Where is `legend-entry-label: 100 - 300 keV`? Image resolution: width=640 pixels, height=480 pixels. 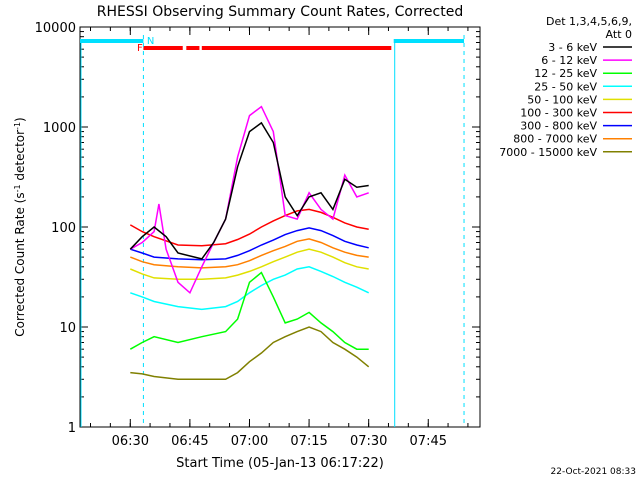
legend-entry-label: 100 - 300 keV is located at coordinates (558, 113).